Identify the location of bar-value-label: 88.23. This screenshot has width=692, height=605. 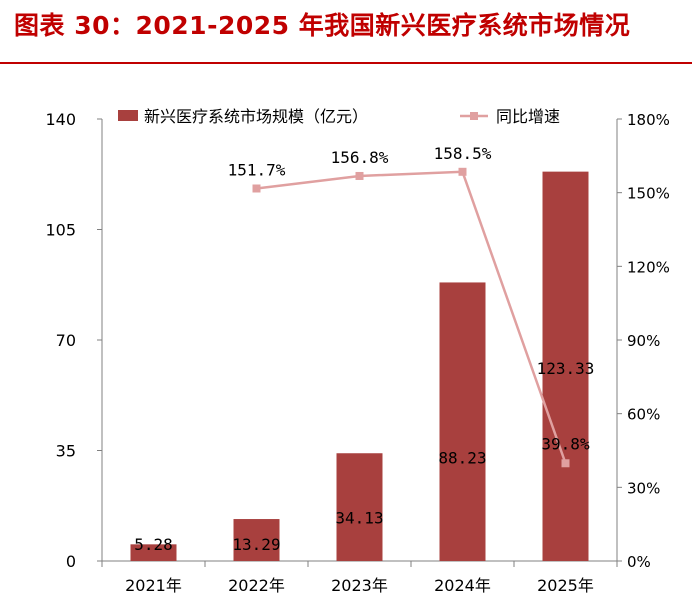
(462, 458).